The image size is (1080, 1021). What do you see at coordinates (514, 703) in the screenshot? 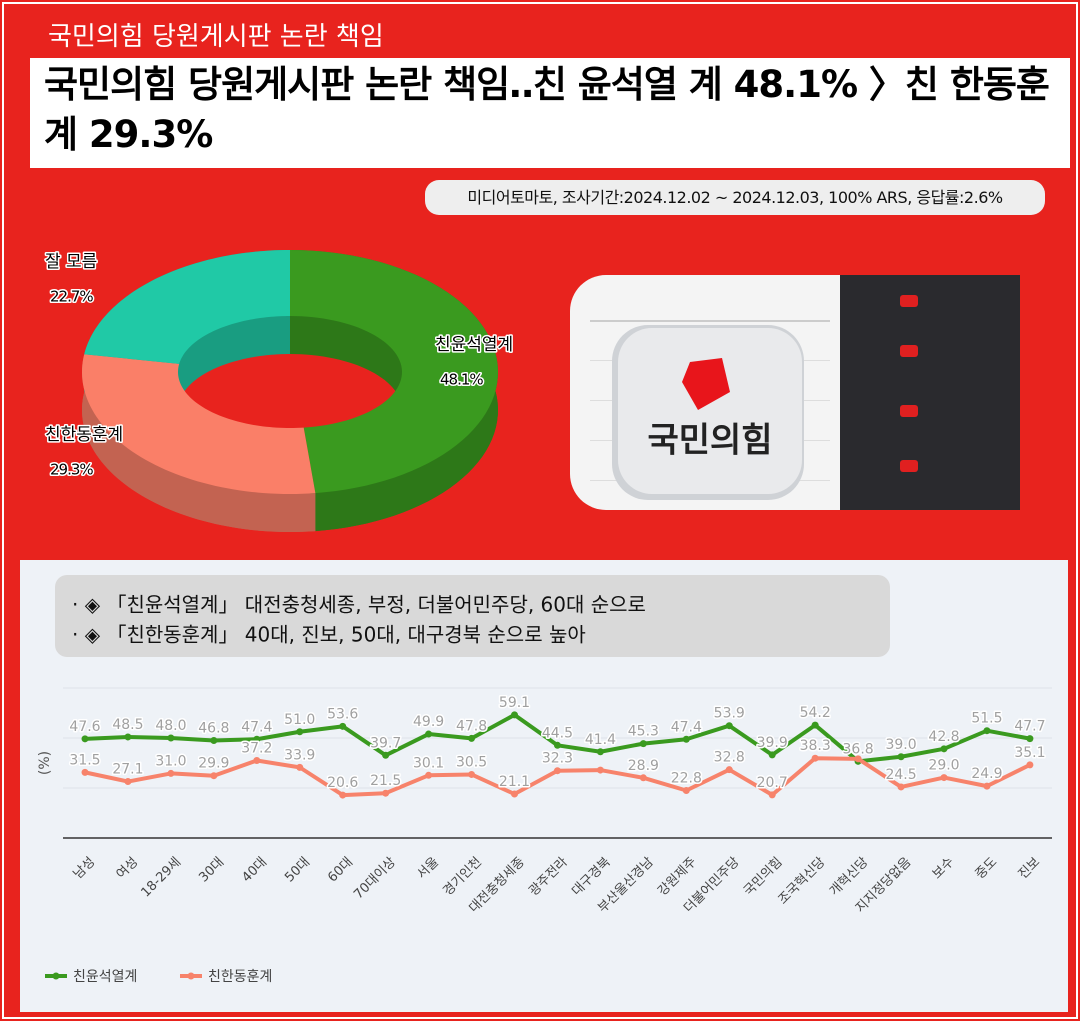
I see `data-label: 59.1` at bounding box center [514, 703].